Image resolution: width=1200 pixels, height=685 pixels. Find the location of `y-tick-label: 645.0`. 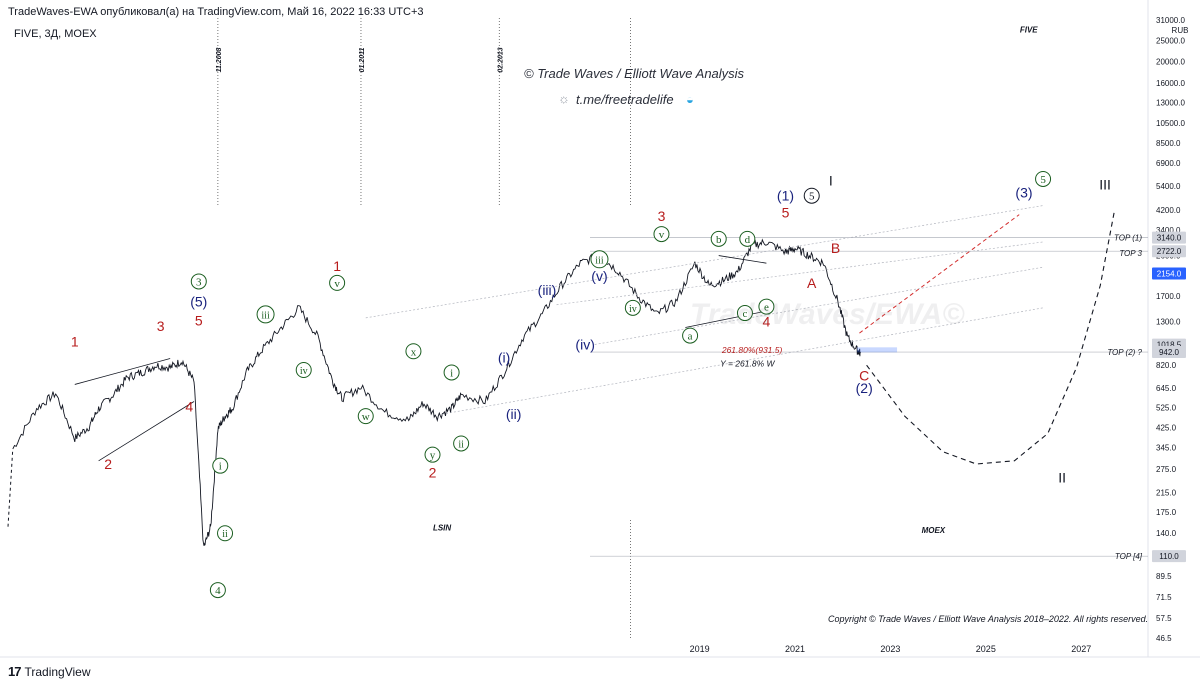

y-tick-label: 645.0 is located at coordinates (1166, 388).